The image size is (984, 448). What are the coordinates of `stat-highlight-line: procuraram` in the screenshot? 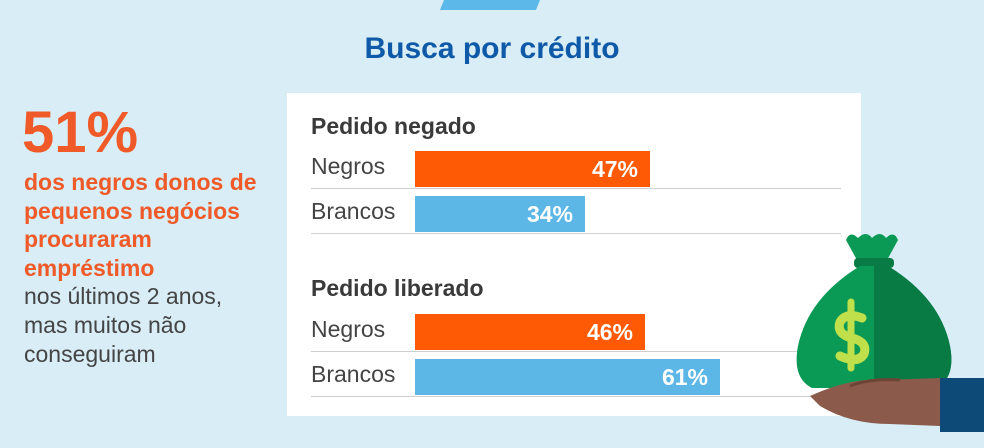 It's located at (88, 239).